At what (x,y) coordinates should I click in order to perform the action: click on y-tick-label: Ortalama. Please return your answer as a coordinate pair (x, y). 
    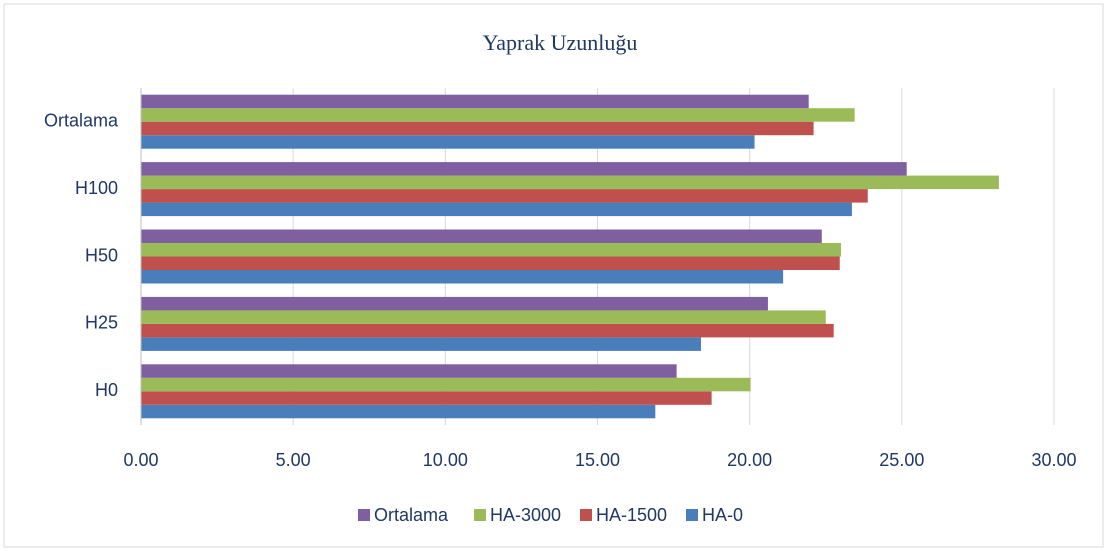
    Looking at the image, I should click on (81, 120).